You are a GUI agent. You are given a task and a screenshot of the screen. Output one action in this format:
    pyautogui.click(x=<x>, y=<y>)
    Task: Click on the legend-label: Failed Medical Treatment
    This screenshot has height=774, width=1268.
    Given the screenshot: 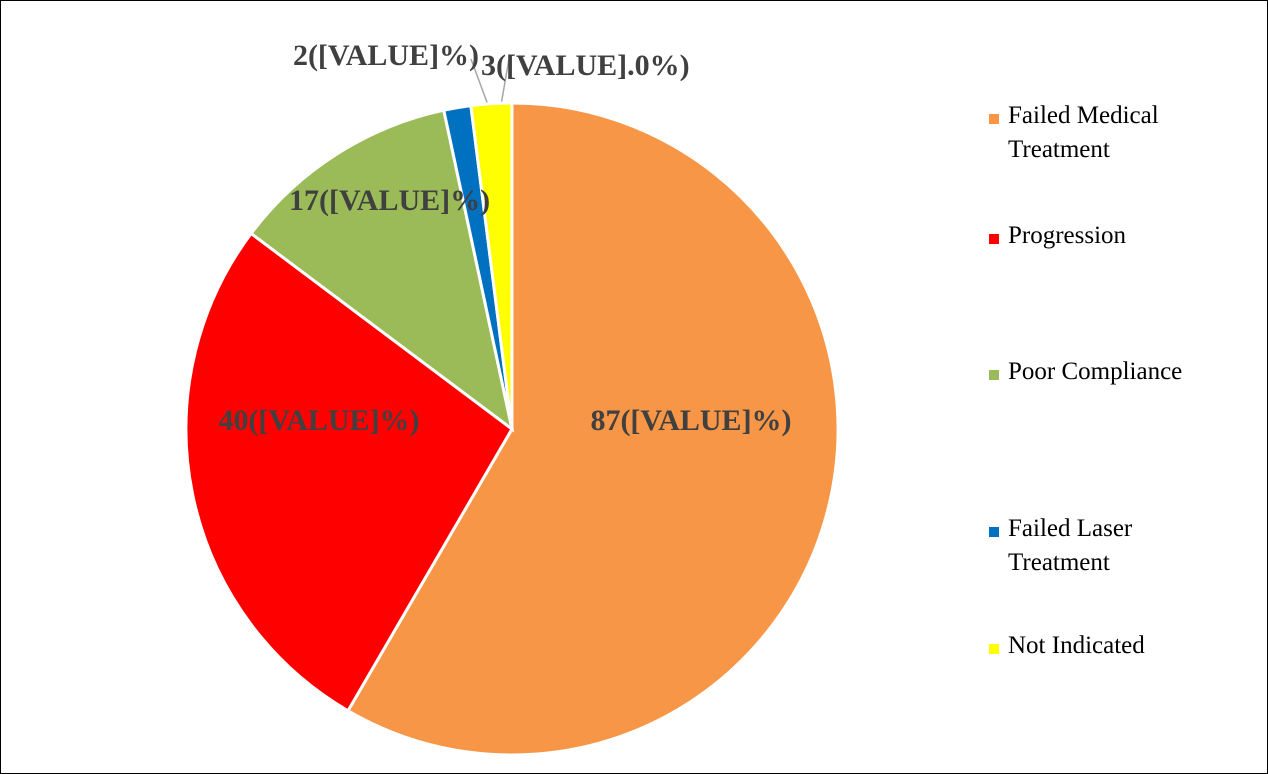 What is the action you would take?
    pyautogui.click(x=1083, y=132)
    